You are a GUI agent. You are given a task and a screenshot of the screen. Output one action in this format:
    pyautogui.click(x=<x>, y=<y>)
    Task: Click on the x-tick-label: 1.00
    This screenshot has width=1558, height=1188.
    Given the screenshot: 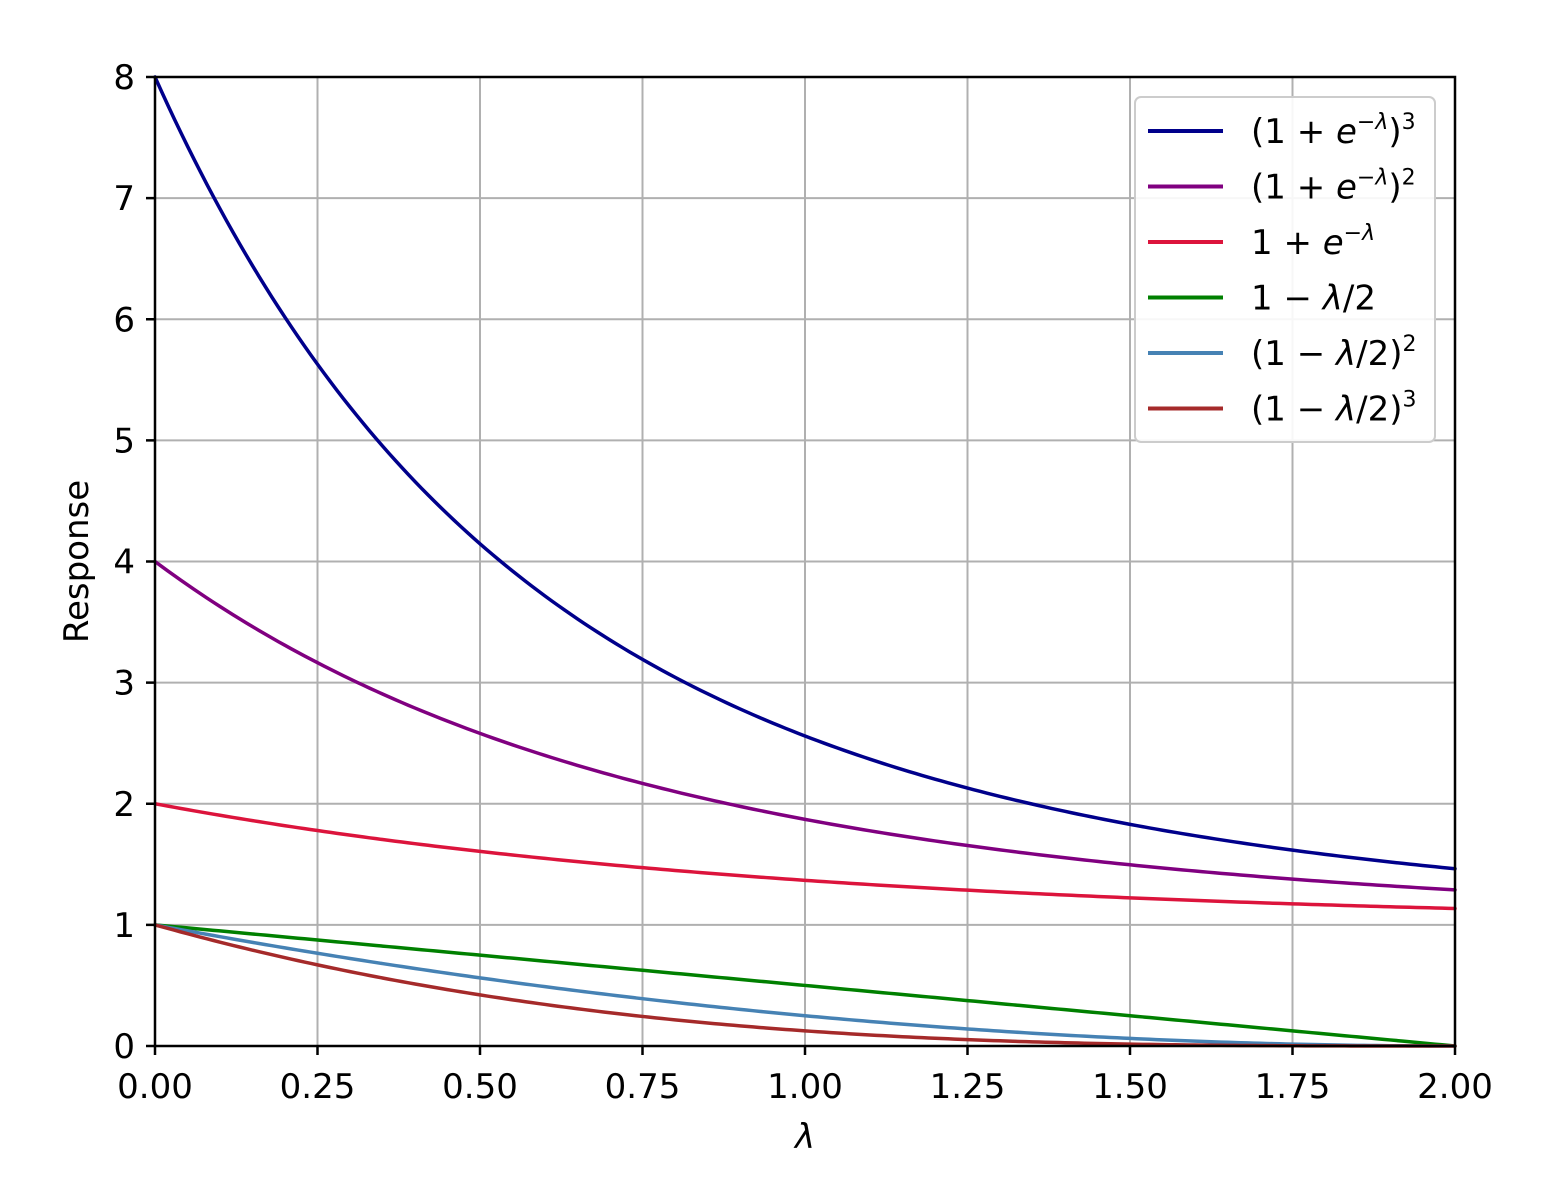 What is the action you would take?
    pyautogui.click(x=805, y=1087)
    